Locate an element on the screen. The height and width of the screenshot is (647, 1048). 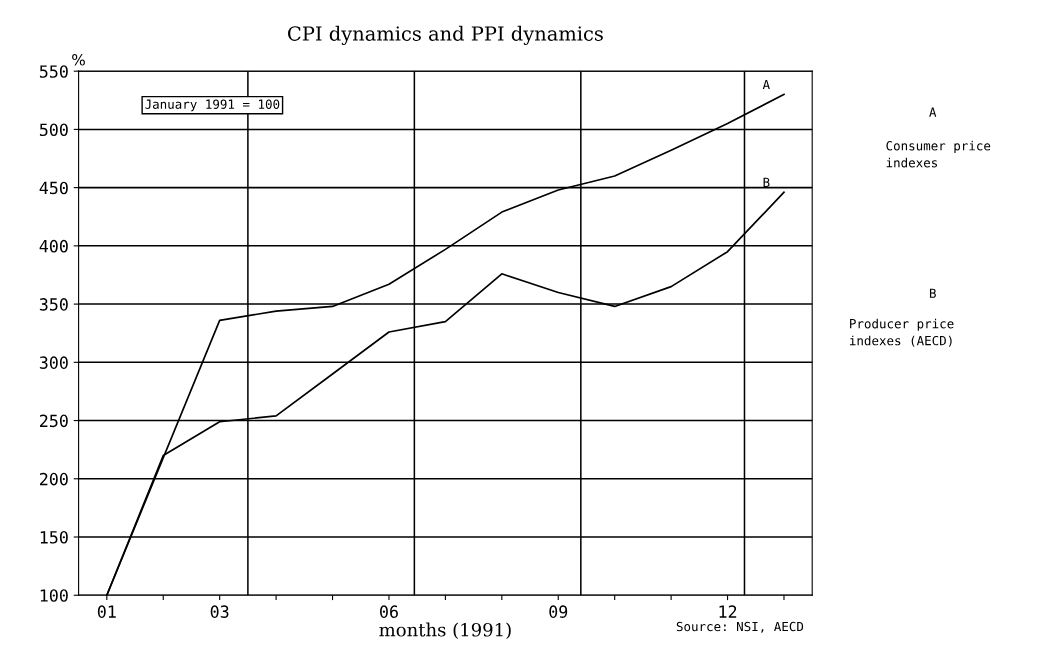
chart-title: CPI dynamics and PPI dynamics is located at coordinates (445, 35).